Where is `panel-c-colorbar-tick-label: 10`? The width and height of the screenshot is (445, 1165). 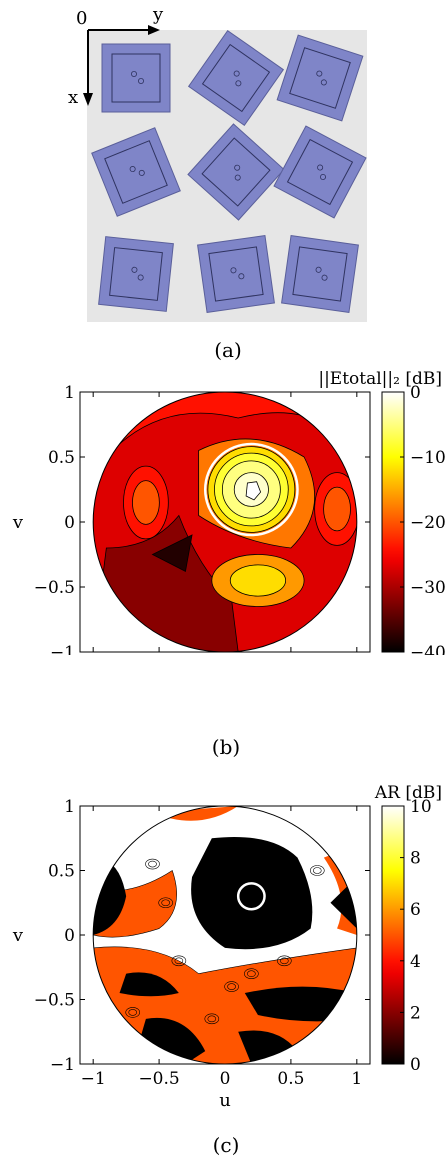
panel-c-colorbar-tick-label: 10 is located at coordinates (421, 807).